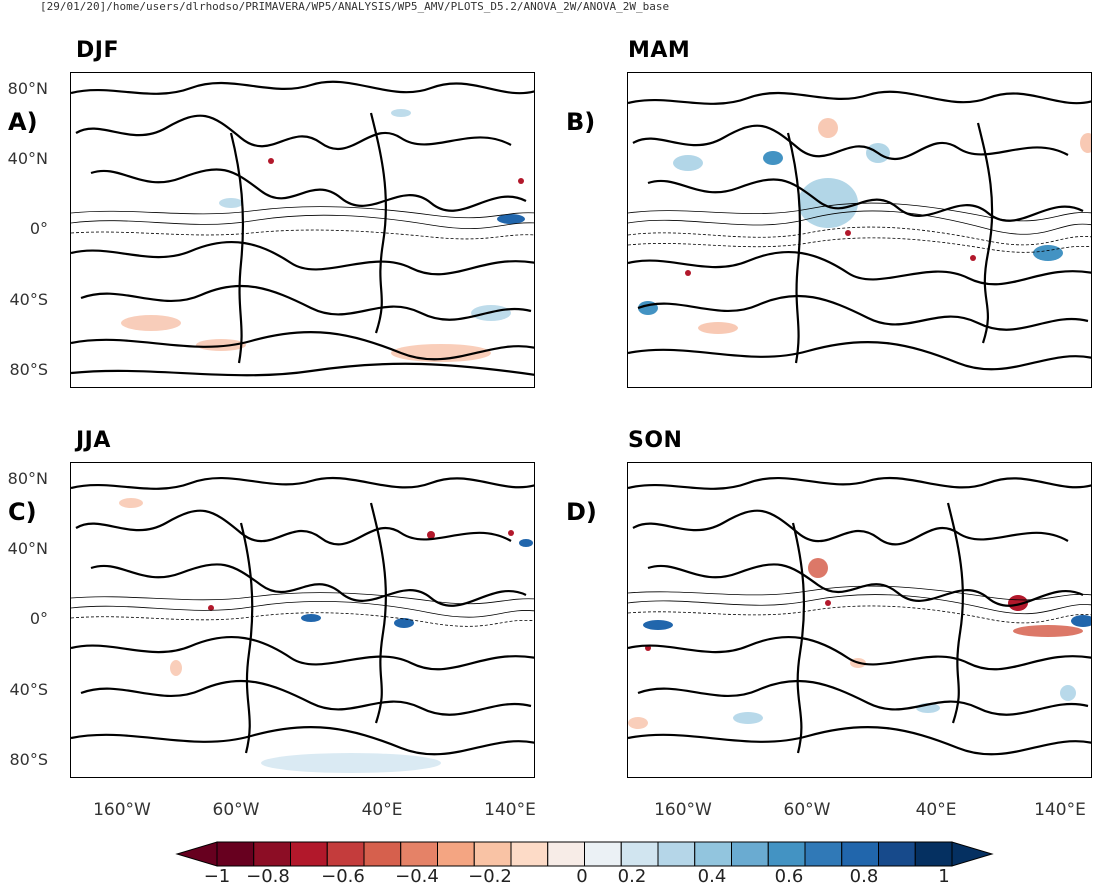  What do you see at coordinates (97, 50) in the screenshot?
I see `panel-title: DJF` at bounding box center [97, 50].